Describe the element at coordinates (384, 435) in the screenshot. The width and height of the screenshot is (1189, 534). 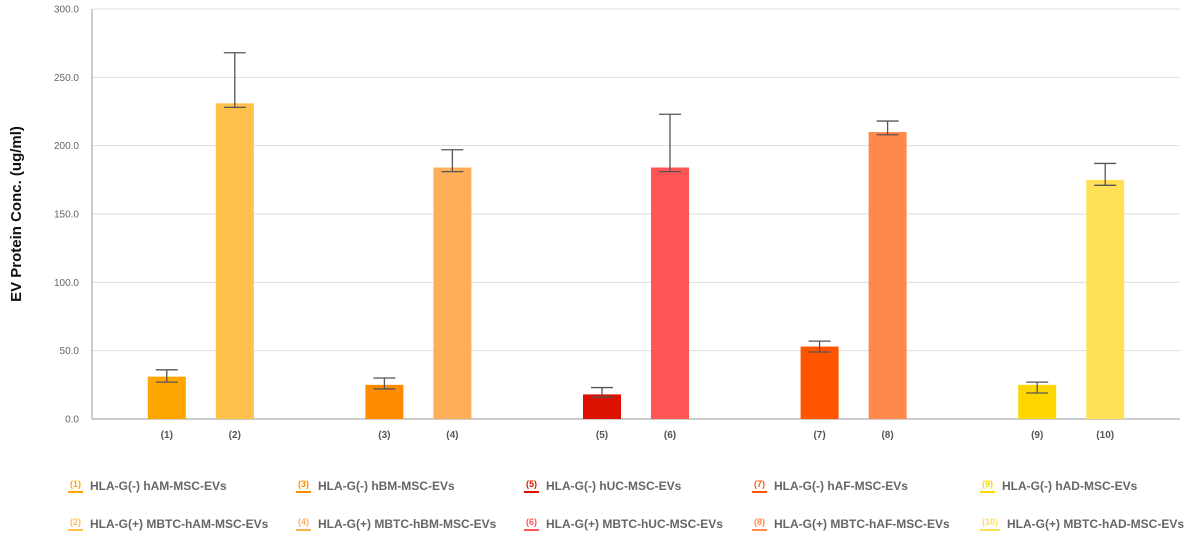
I see `x-tick-label: (3)` at that location.